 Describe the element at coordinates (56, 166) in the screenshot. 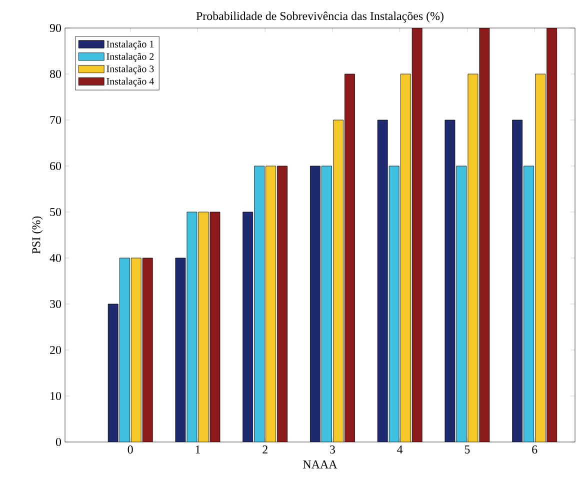

I see `y-tick-label: 60` at that location.